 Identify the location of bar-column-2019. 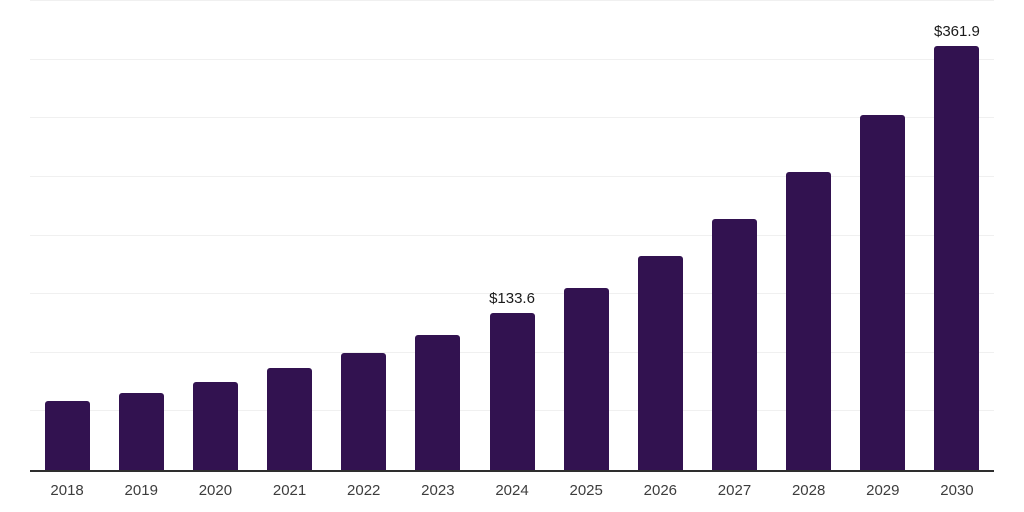
(141, 235).